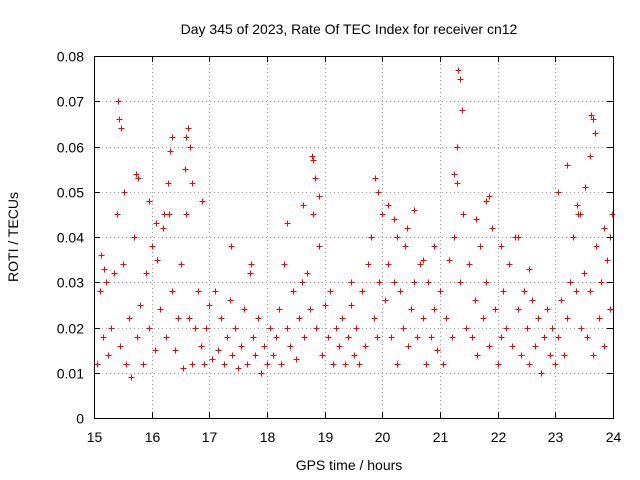 This screenshot has width=640, height=480. Describe the element at coordinates (13, 237) in the screenshot. I see `y-axis-label: ROTI / TECUs` at that location.